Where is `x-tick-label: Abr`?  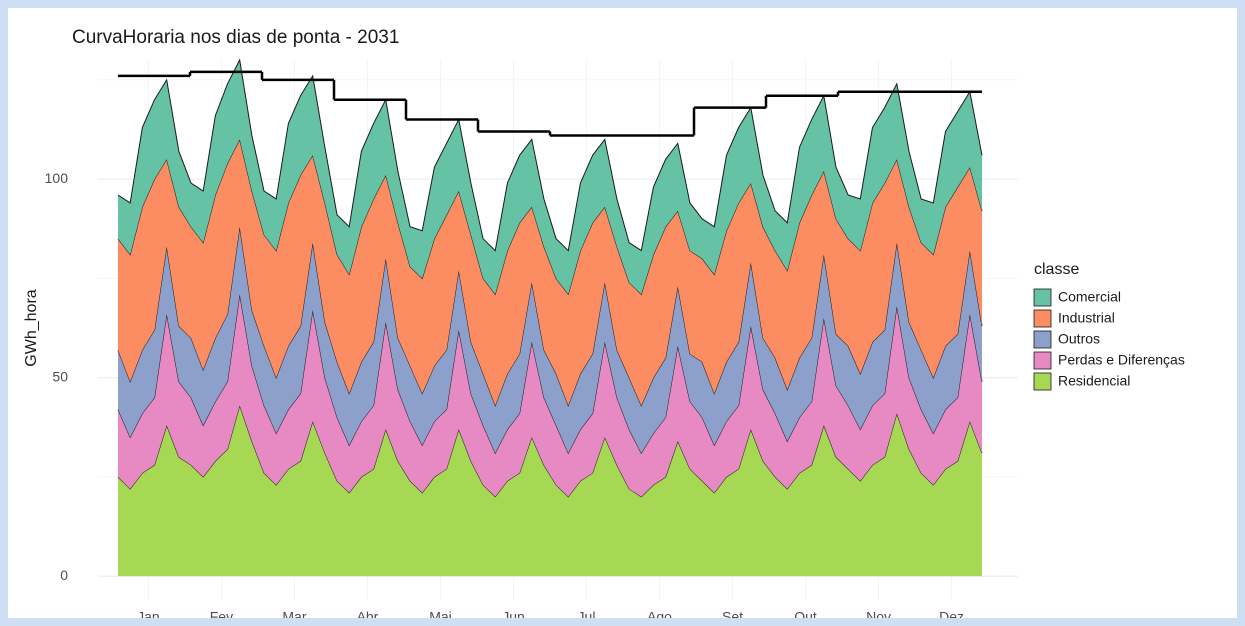 x-tick-label: Abr is located at coordinates (368, 613).